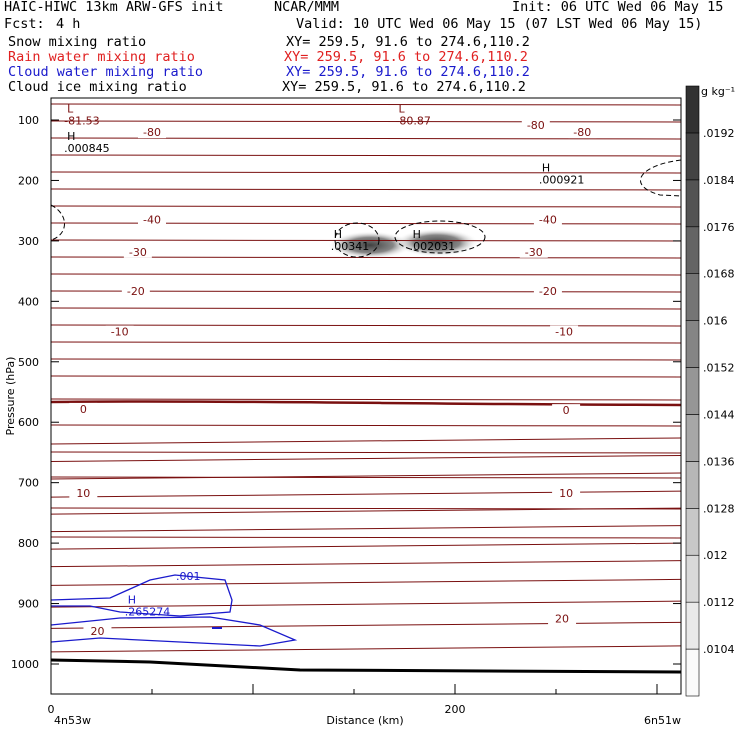 This screenshot has width=740, height=740. What do you see at coordinates (718, 91) in the screenshot?
I see `colorbar-unit: g kg⁻¹` at bounding box center [718, 91].